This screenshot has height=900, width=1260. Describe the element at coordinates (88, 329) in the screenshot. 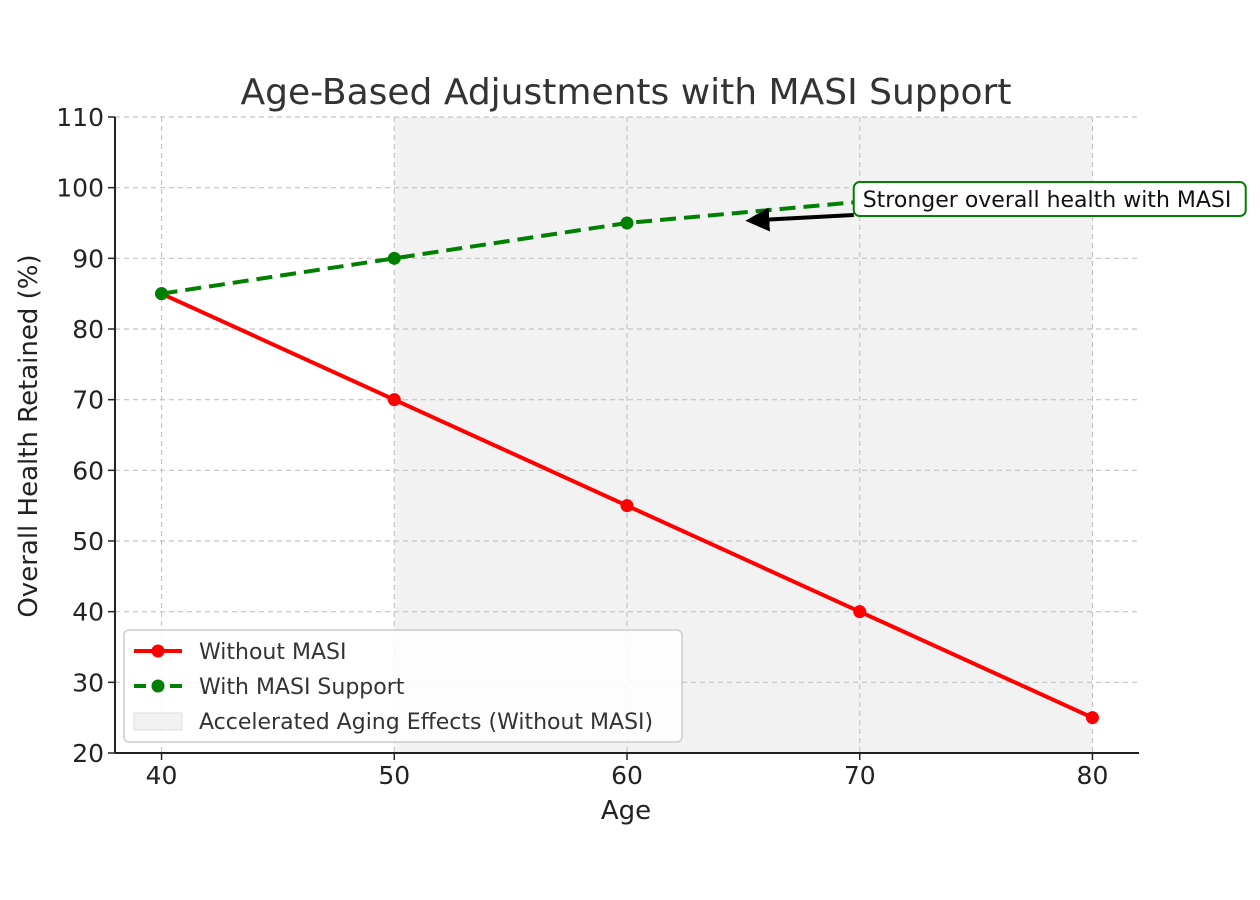

I see `y-tick-label: 80` at that location.